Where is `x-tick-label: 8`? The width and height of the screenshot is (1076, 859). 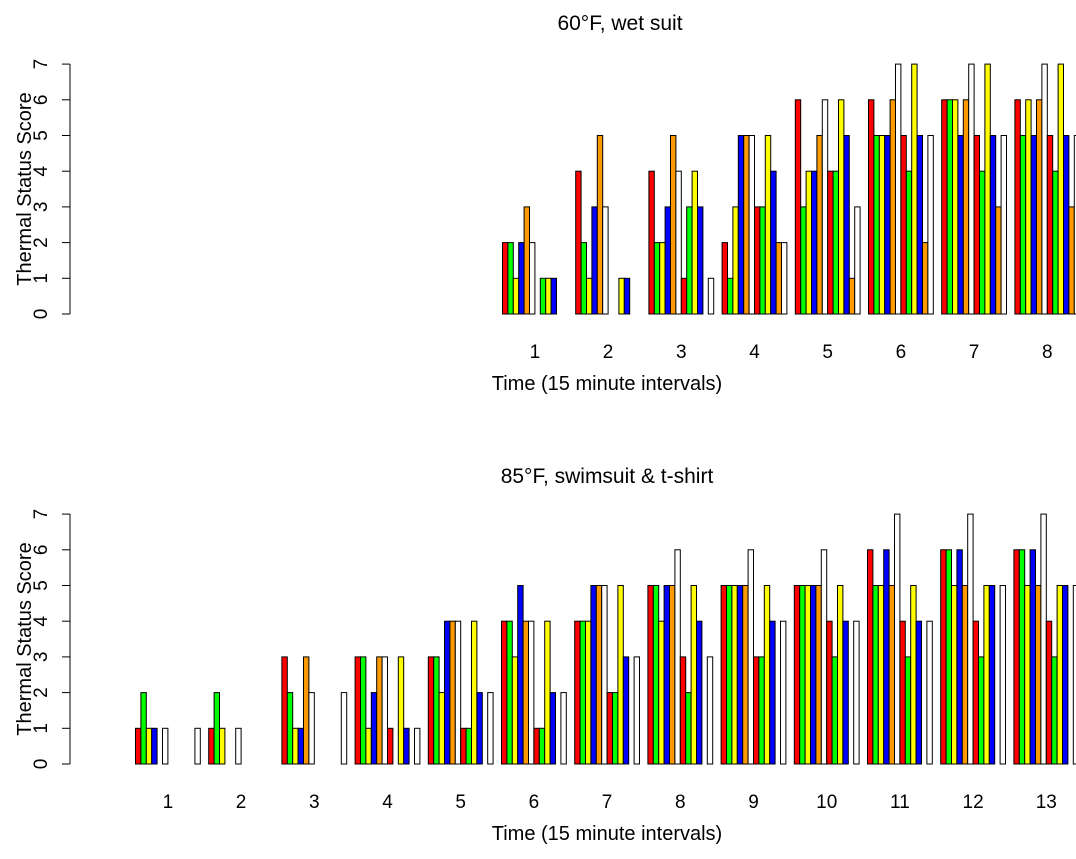
x-tick-label: 8 is located at coordinates (680, 802).